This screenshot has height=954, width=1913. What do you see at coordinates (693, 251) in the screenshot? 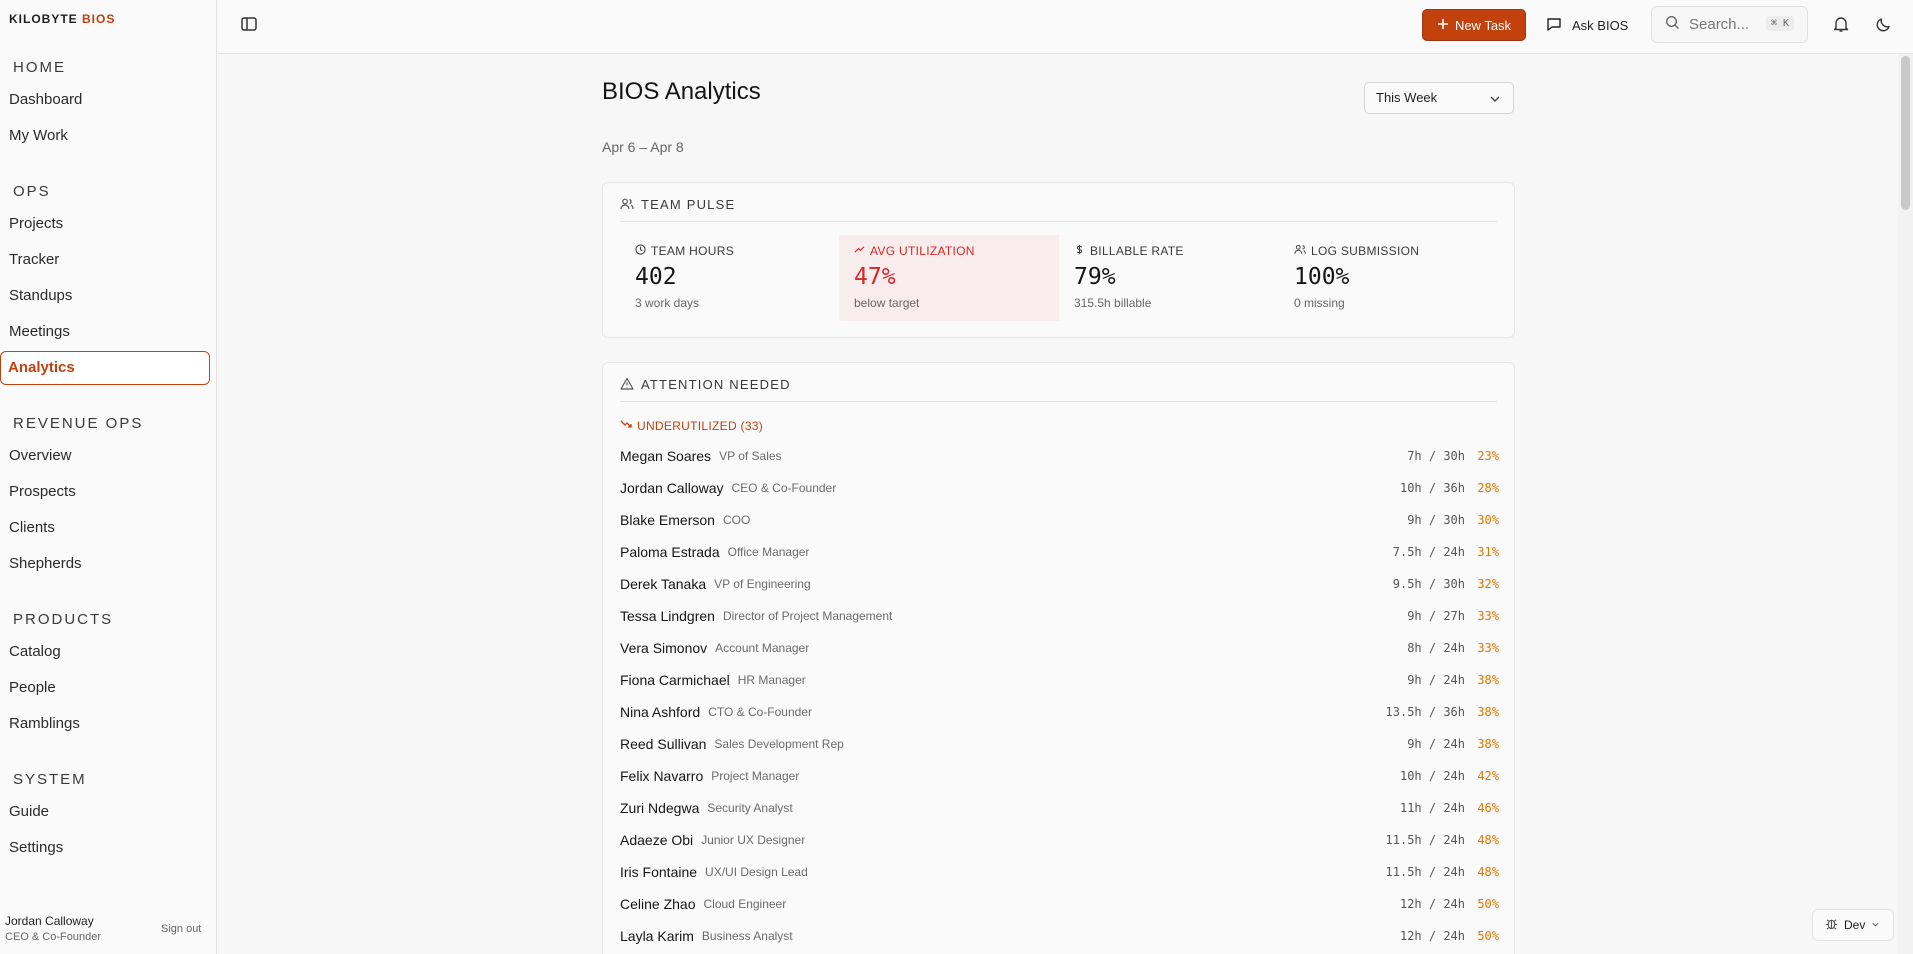
I see `metric-label: TEAM HOURS` at bounding box center [693, 251].